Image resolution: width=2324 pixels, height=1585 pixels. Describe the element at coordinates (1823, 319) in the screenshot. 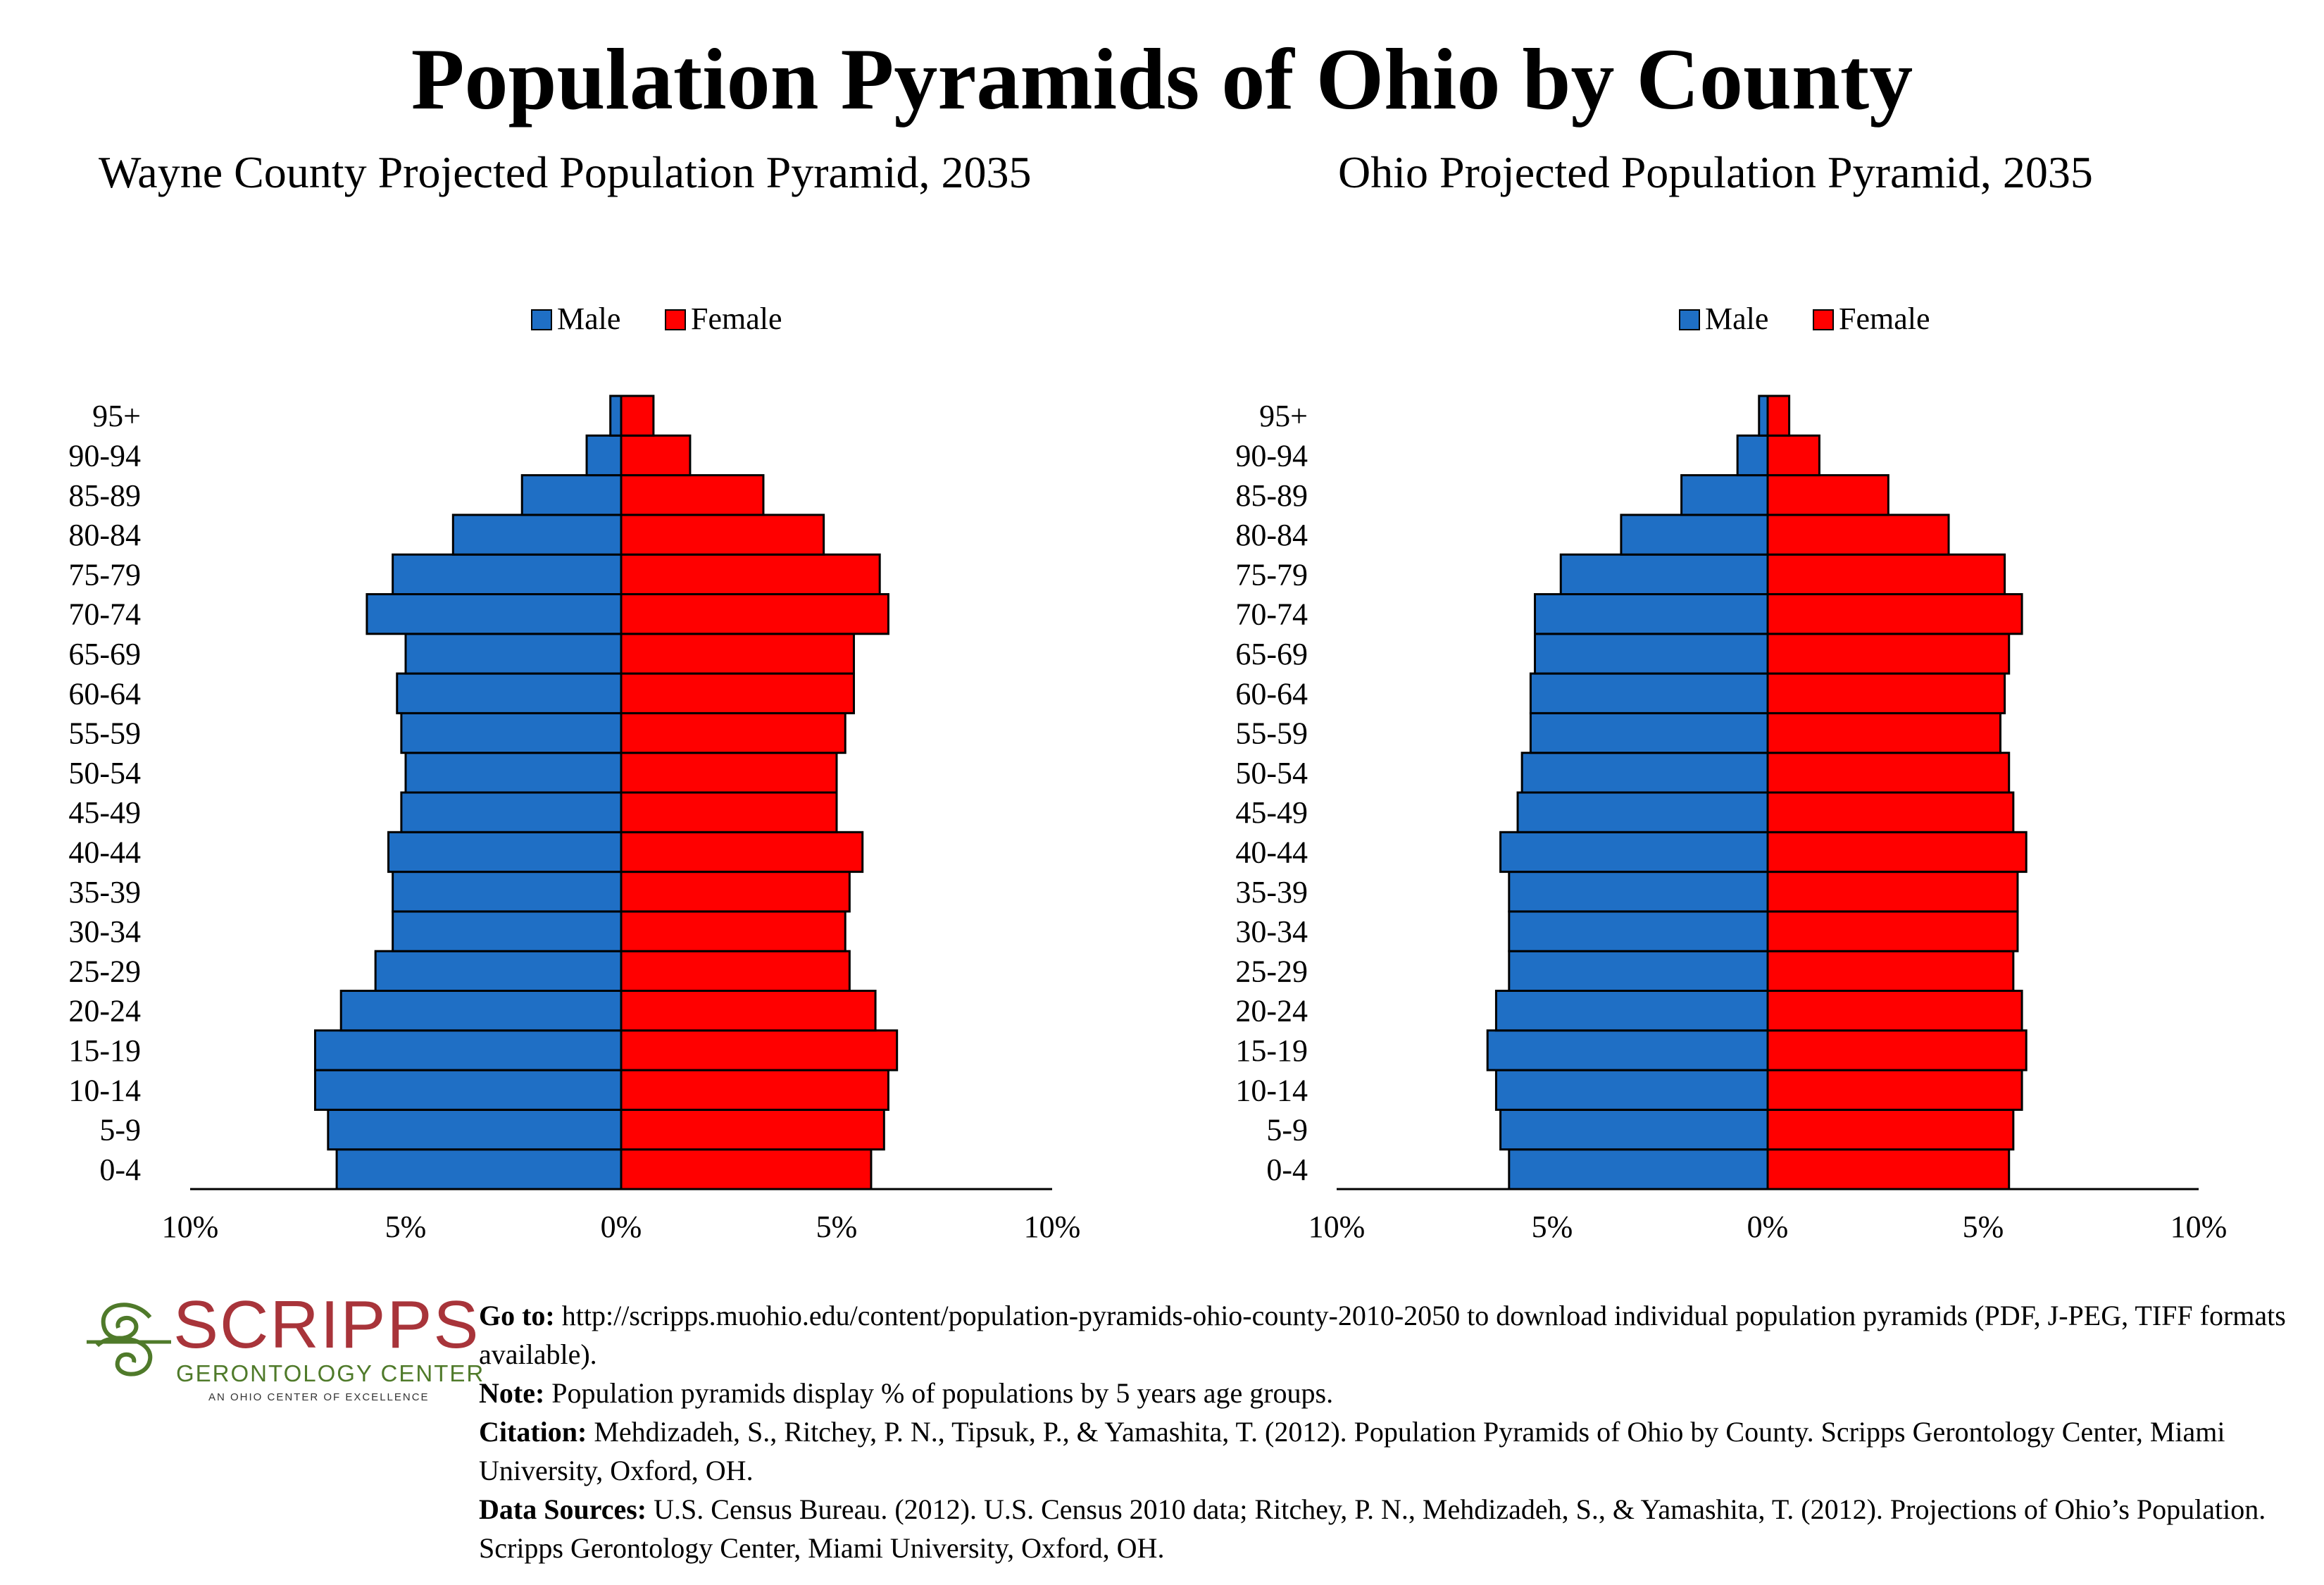

I see `ohio-legend-female-swatch` at that location.